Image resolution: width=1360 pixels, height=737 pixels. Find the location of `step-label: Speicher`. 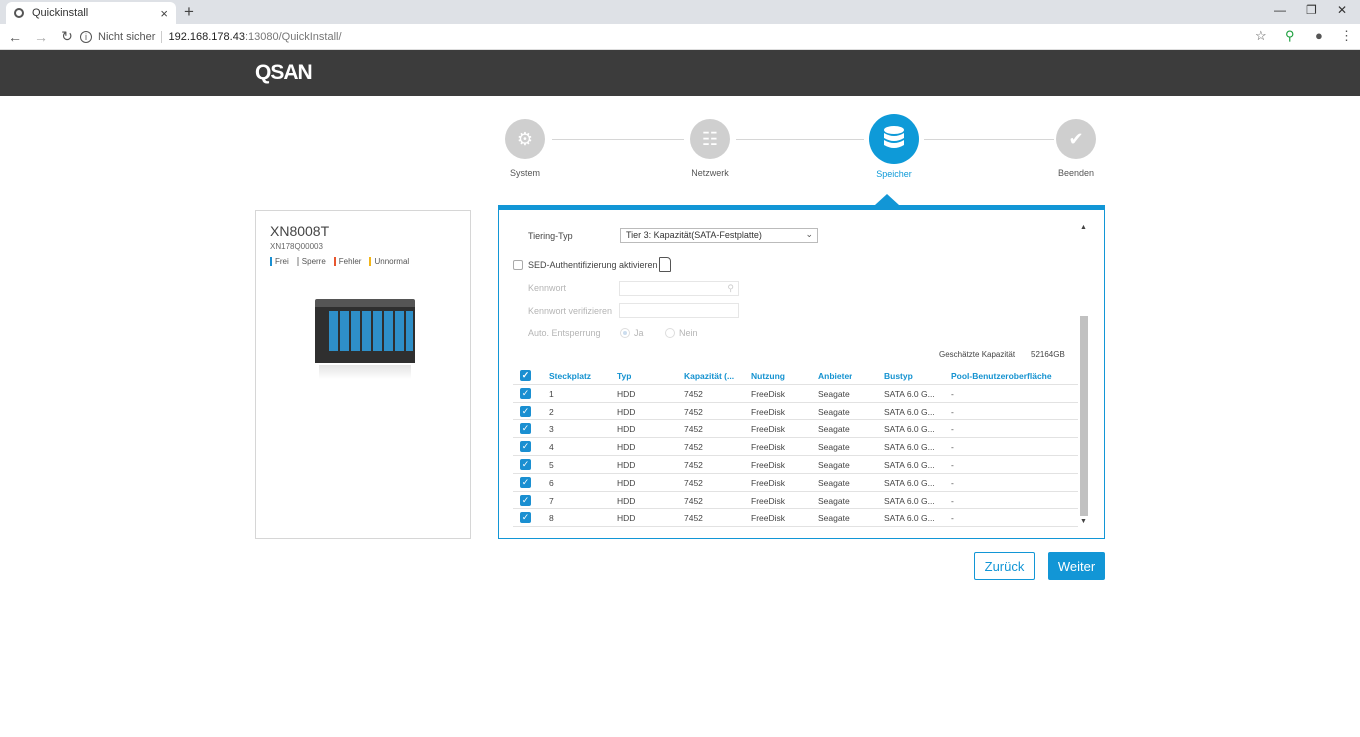

step-label: Speicher is located at coordinates (894, 174).